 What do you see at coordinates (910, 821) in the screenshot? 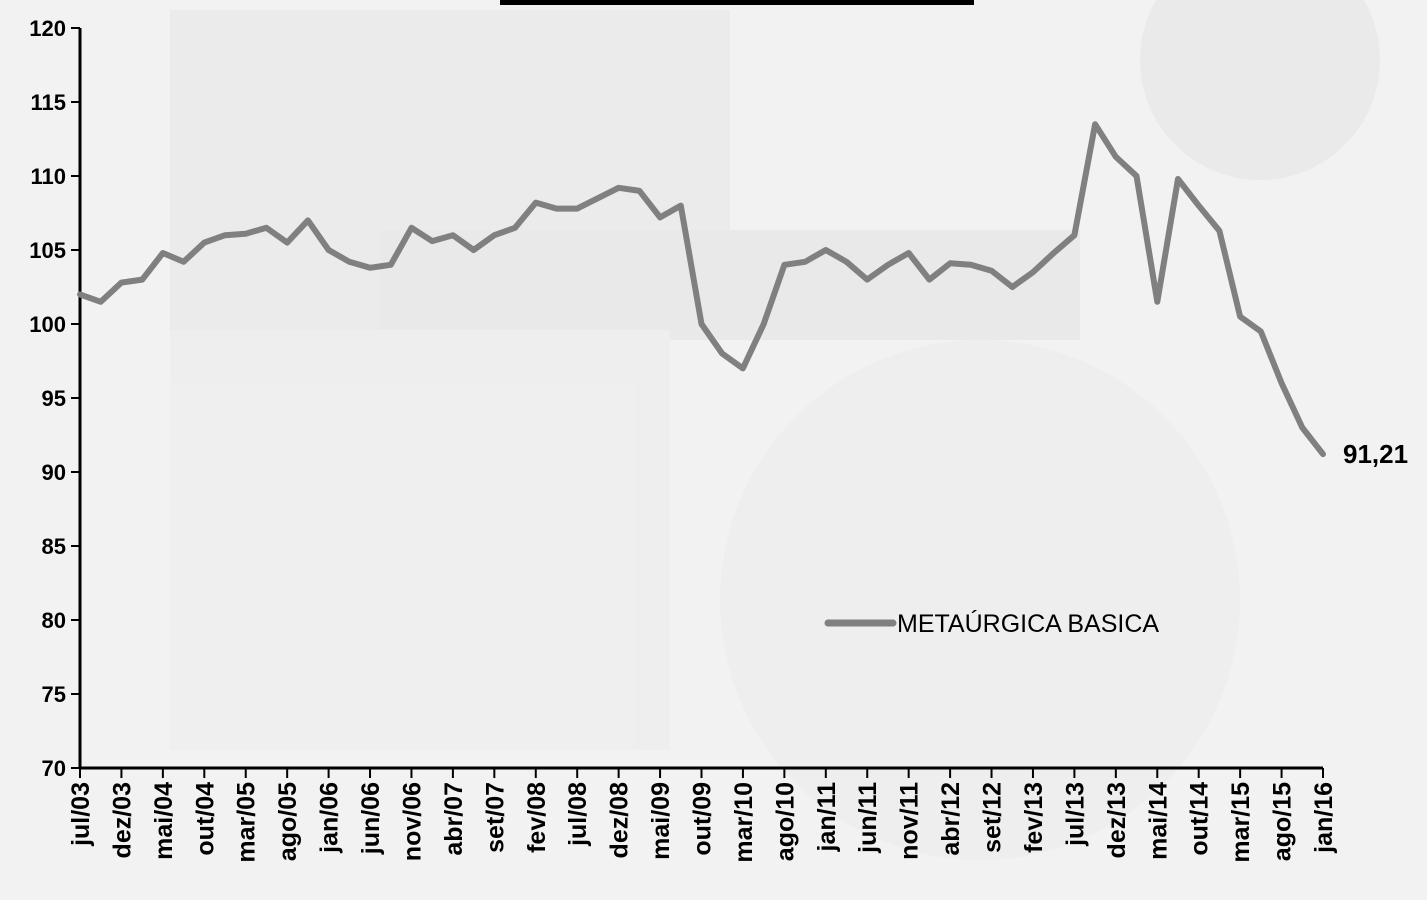
I see `x-tick-label: nov/11` at bounding box center [910, 821].